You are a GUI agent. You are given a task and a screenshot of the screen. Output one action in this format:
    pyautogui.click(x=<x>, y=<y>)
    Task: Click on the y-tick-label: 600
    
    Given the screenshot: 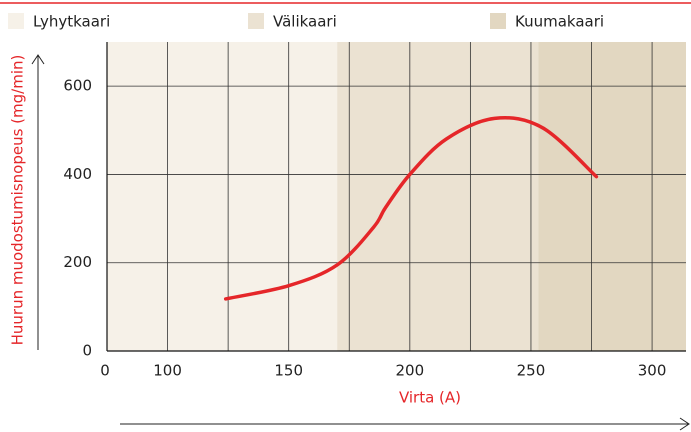 What is the action you would take?
    pyautogui.click(x=77, y=86)
    